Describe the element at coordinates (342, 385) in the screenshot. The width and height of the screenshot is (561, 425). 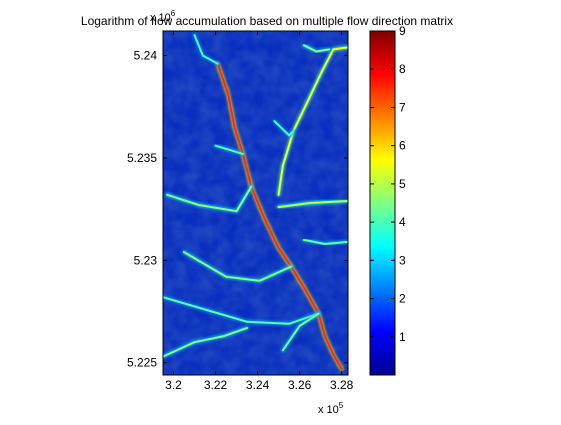
I see `x-tick-label: 3.28` at that location.